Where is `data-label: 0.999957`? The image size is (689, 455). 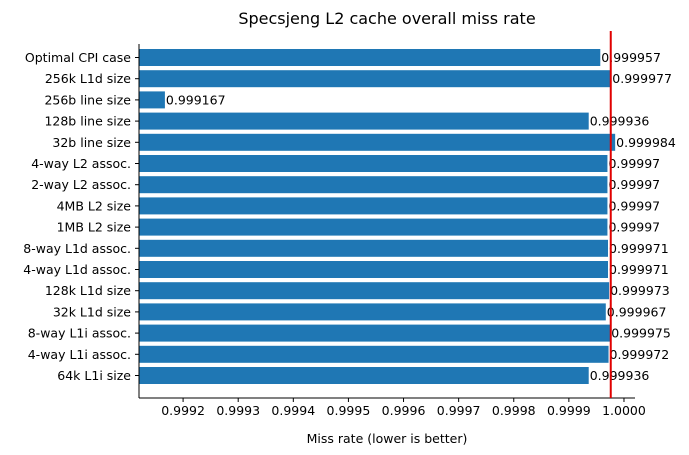
data-label: 0.999957 is located at coordinates (631, 57).